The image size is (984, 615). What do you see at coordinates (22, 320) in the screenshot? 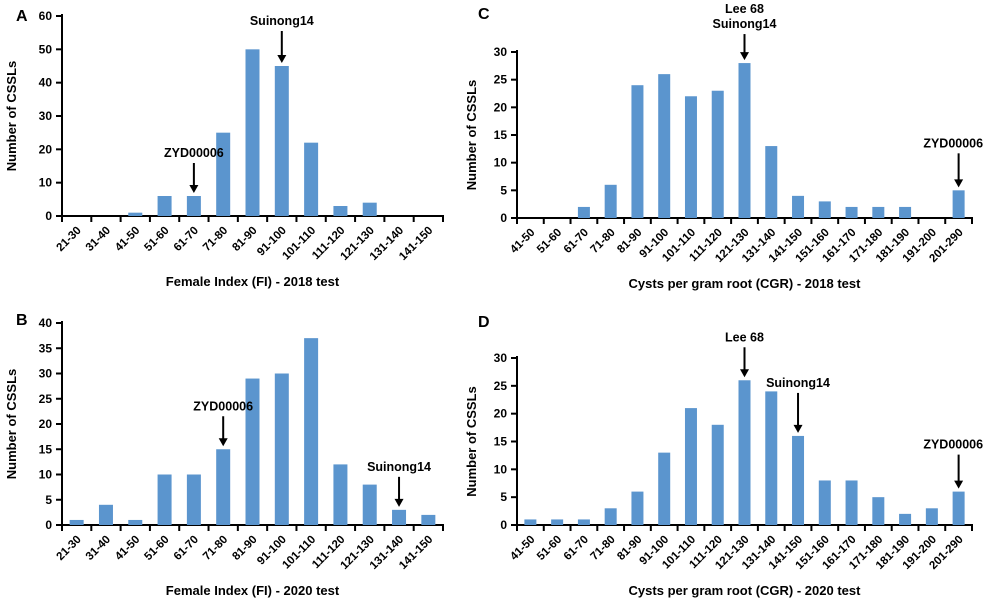
I see `panel-label-b: B` at bounding box center [22, 320].